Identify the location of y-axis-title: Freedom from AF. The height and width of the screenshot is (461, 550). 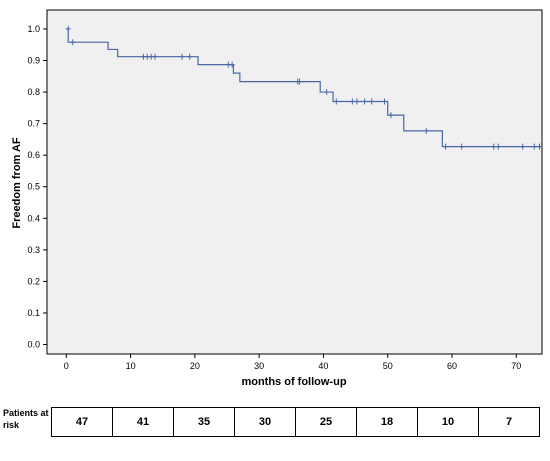
(17, 183).